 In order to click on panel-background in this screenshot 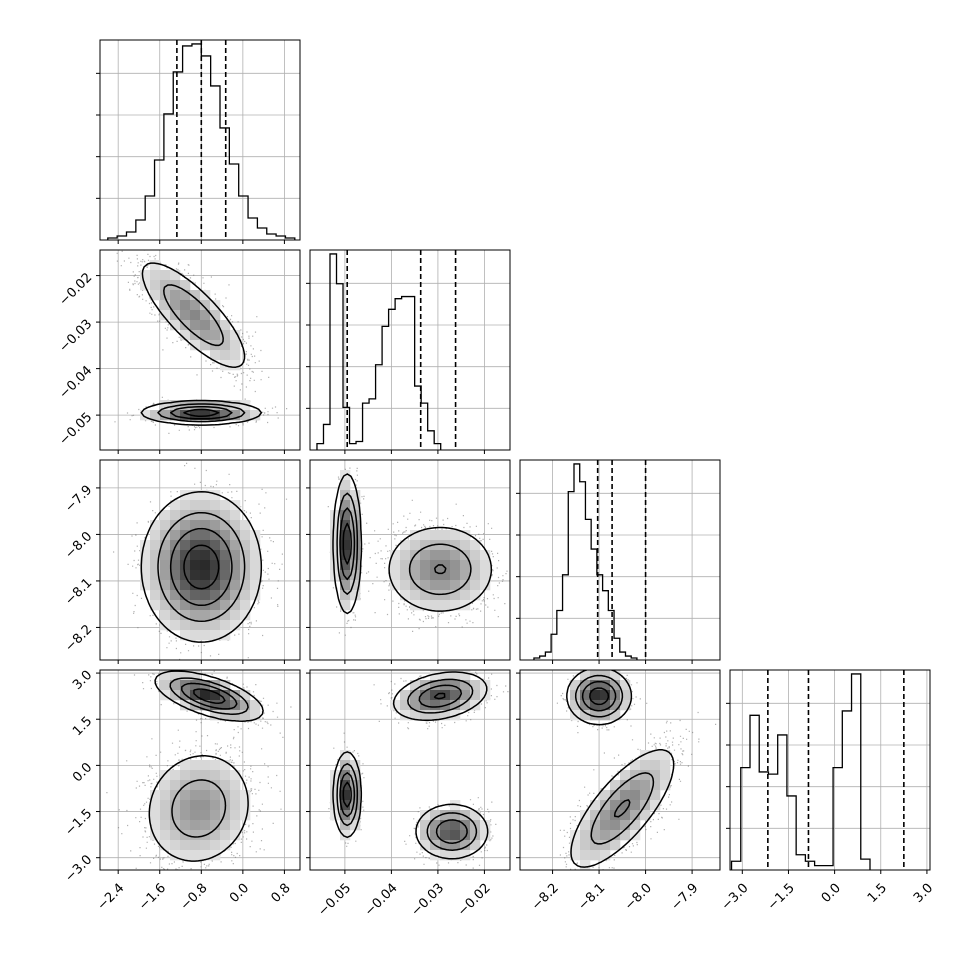, I will do `click(620, 560)`.